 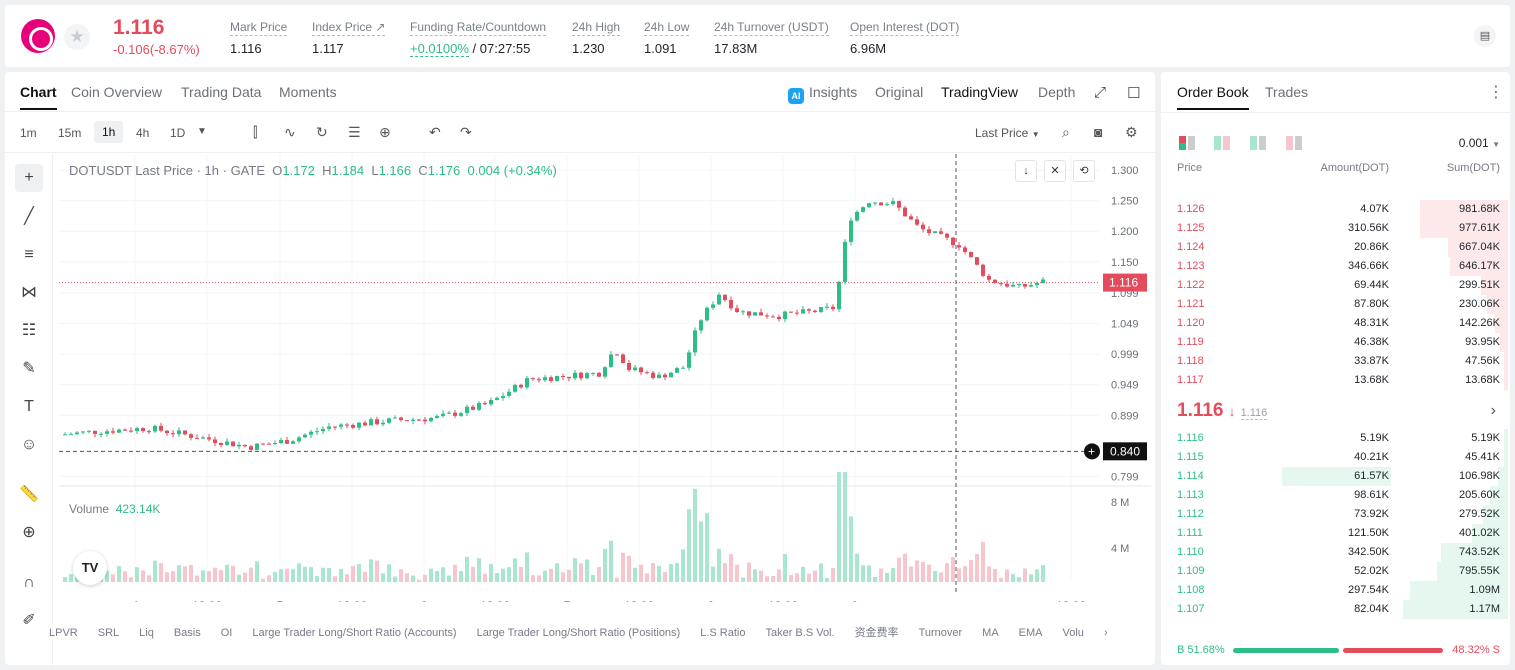 What do you see at coordinates (29, 330) in the screenshot?
I see `fib-icon: ☷` at bounding box center [29, 330].